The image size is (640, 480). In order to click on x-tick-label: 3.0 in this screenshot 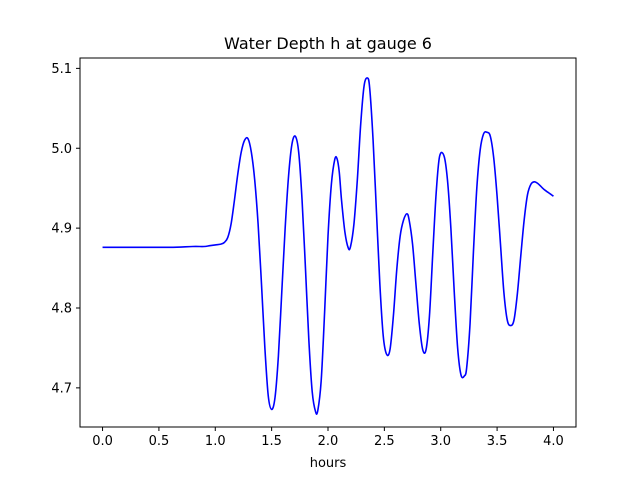, I will do `click(440, 441)`.